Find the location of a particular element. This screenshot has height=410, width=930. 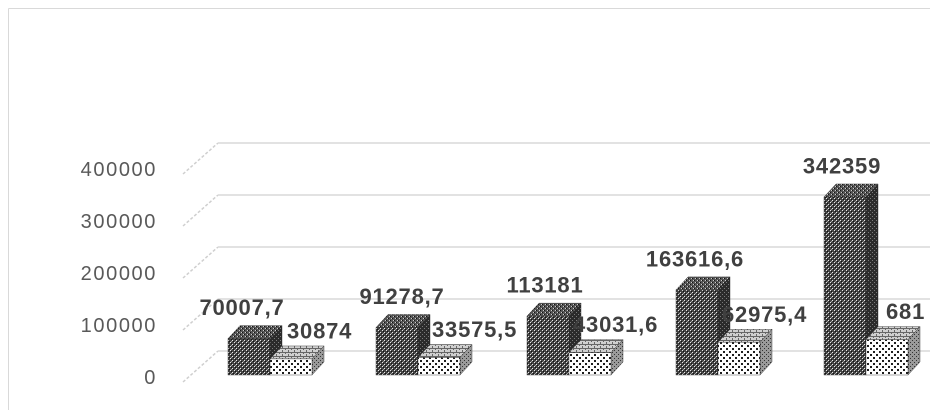

y-tick-label: 400000 is located at coordinates (119, 170).